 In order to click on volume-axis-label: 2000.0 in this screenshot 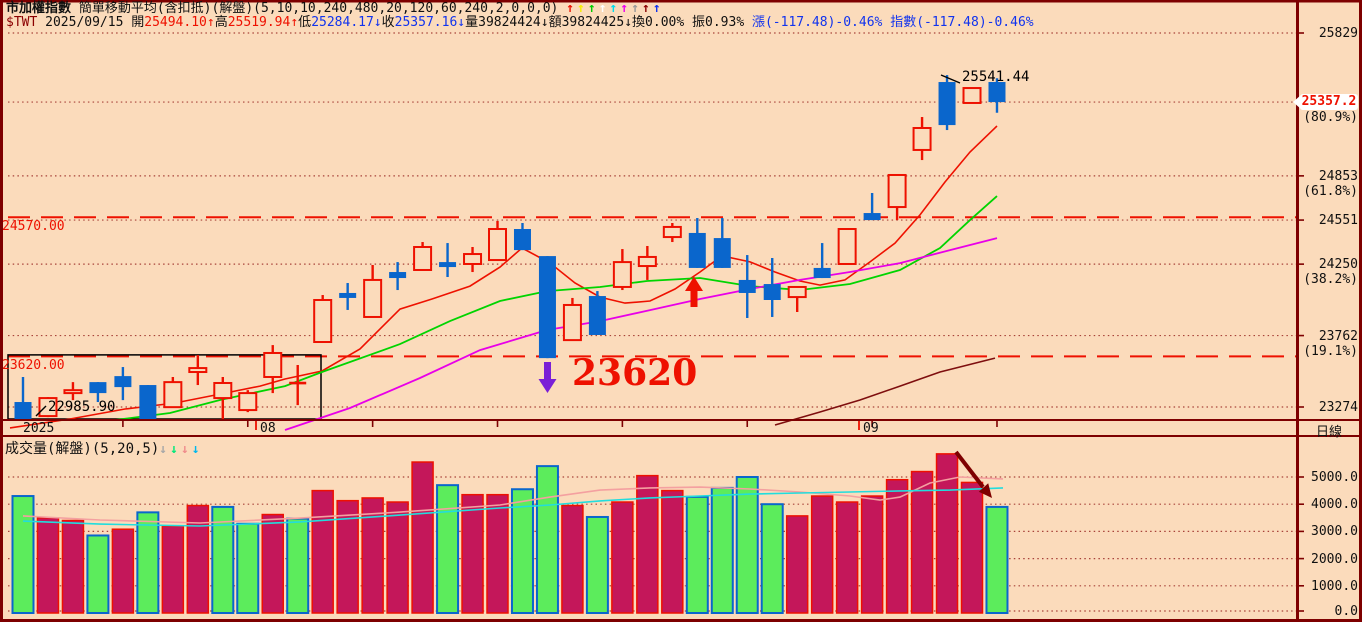, I will do `click(1334, 559)`.